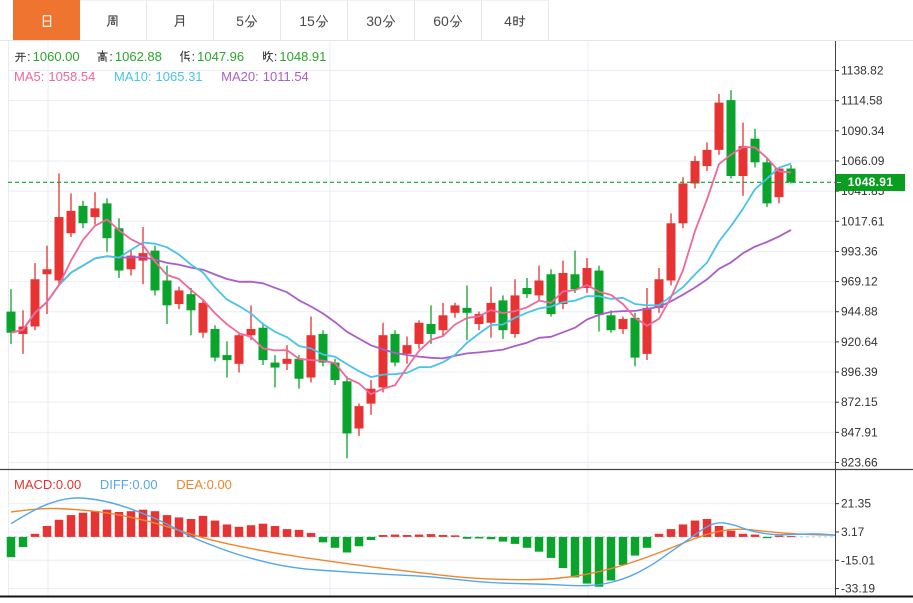  I want to click on macd-value: 0.00, so click(68, 484).